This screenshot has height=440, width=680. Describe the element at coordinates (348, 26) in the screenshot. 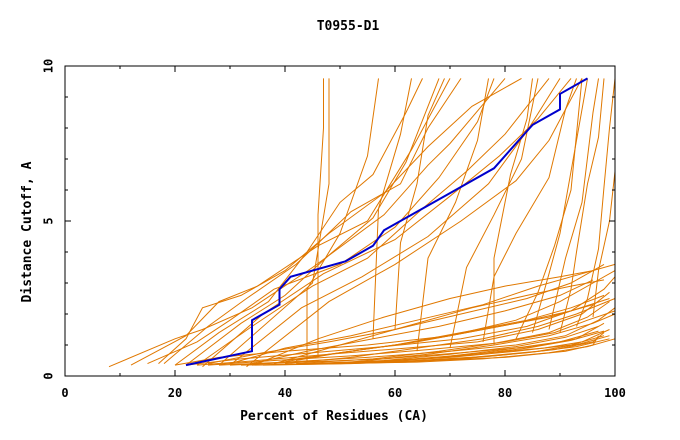

I see `chart-title: T0955-D1` at that location.